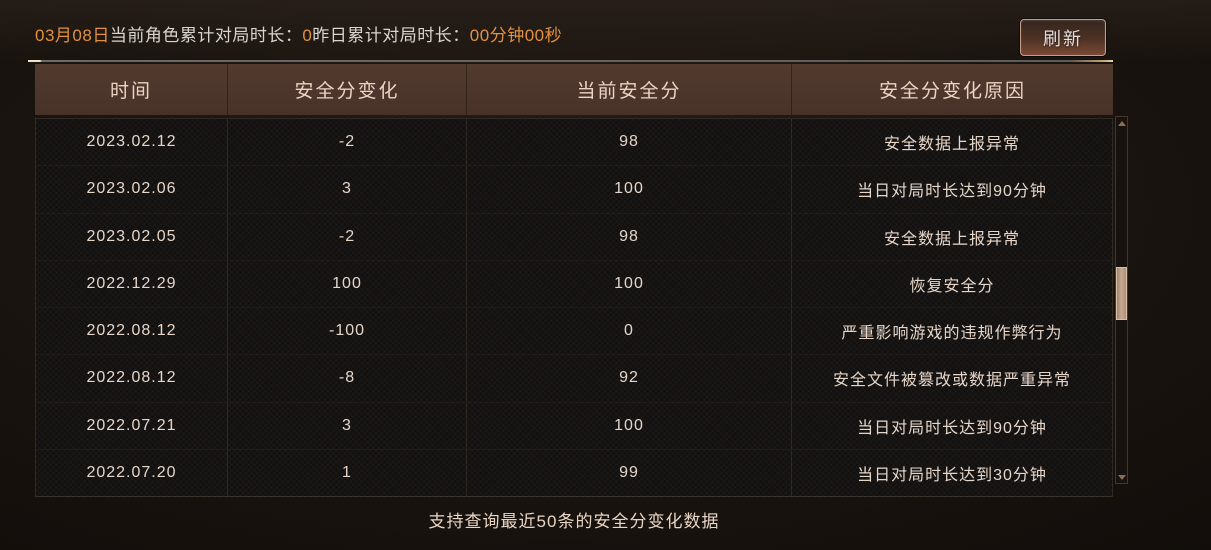 Image resolution: width=1211 pixels, height=550 pixels. I want to click on playtime-segment: 0, so click(307, 35).